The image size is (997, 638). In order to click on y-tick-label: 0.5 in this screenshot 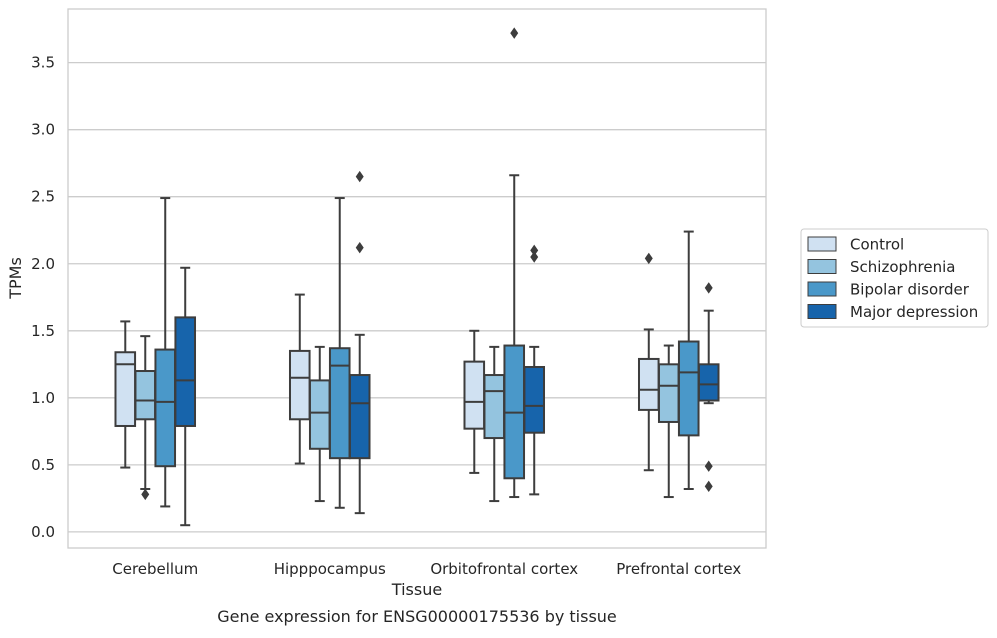, I will do `click(43, 465)`.